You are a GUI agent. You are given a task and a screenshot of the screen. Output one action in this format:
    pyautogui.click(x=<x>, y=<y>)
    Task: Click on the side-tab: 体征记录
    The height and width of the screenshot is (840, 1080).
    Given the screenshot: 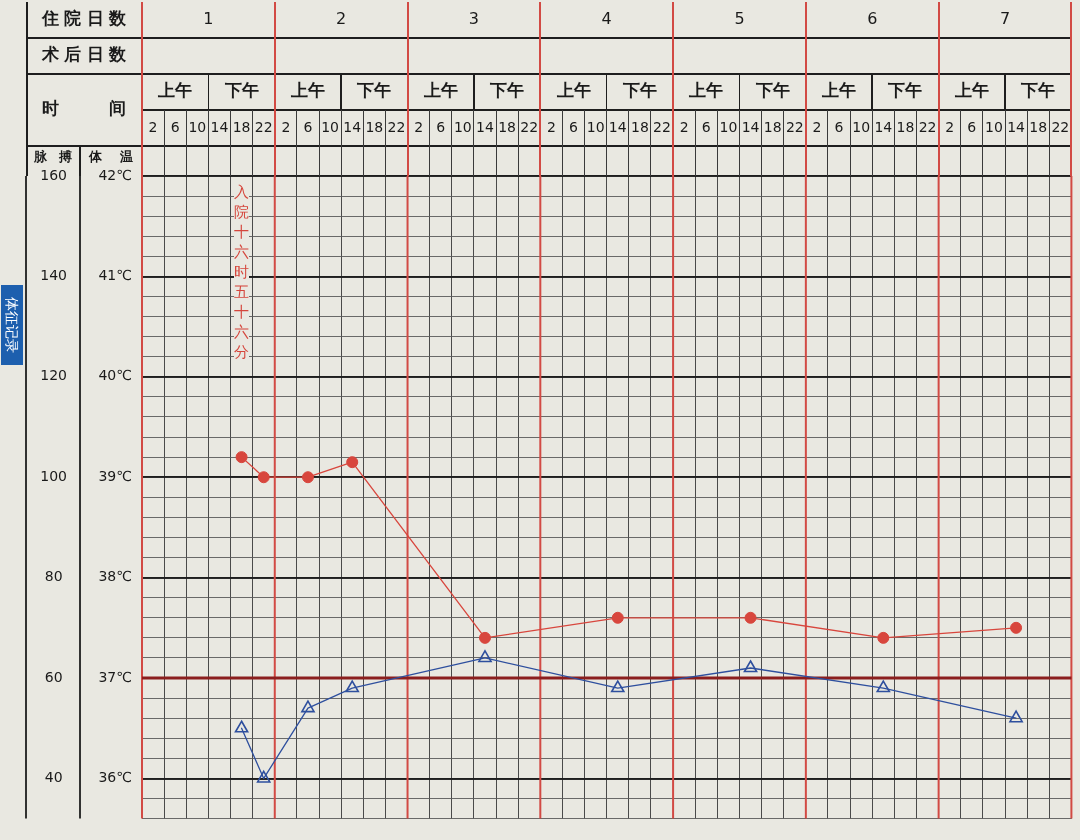 What is the action you would take?
    pyautogui.click(x=12, y=325)
    